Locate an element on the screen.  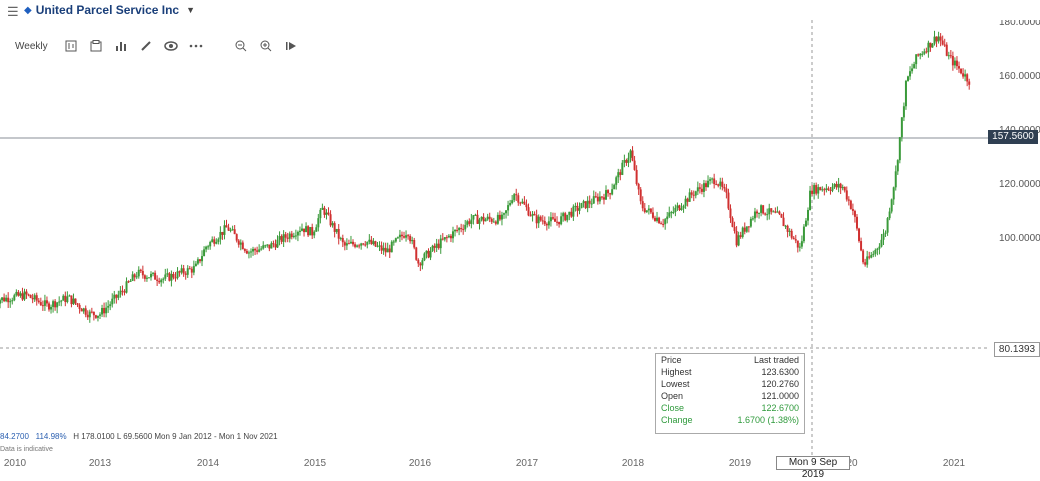
info-header: Price Last traded is located at coordinates (730, 360).